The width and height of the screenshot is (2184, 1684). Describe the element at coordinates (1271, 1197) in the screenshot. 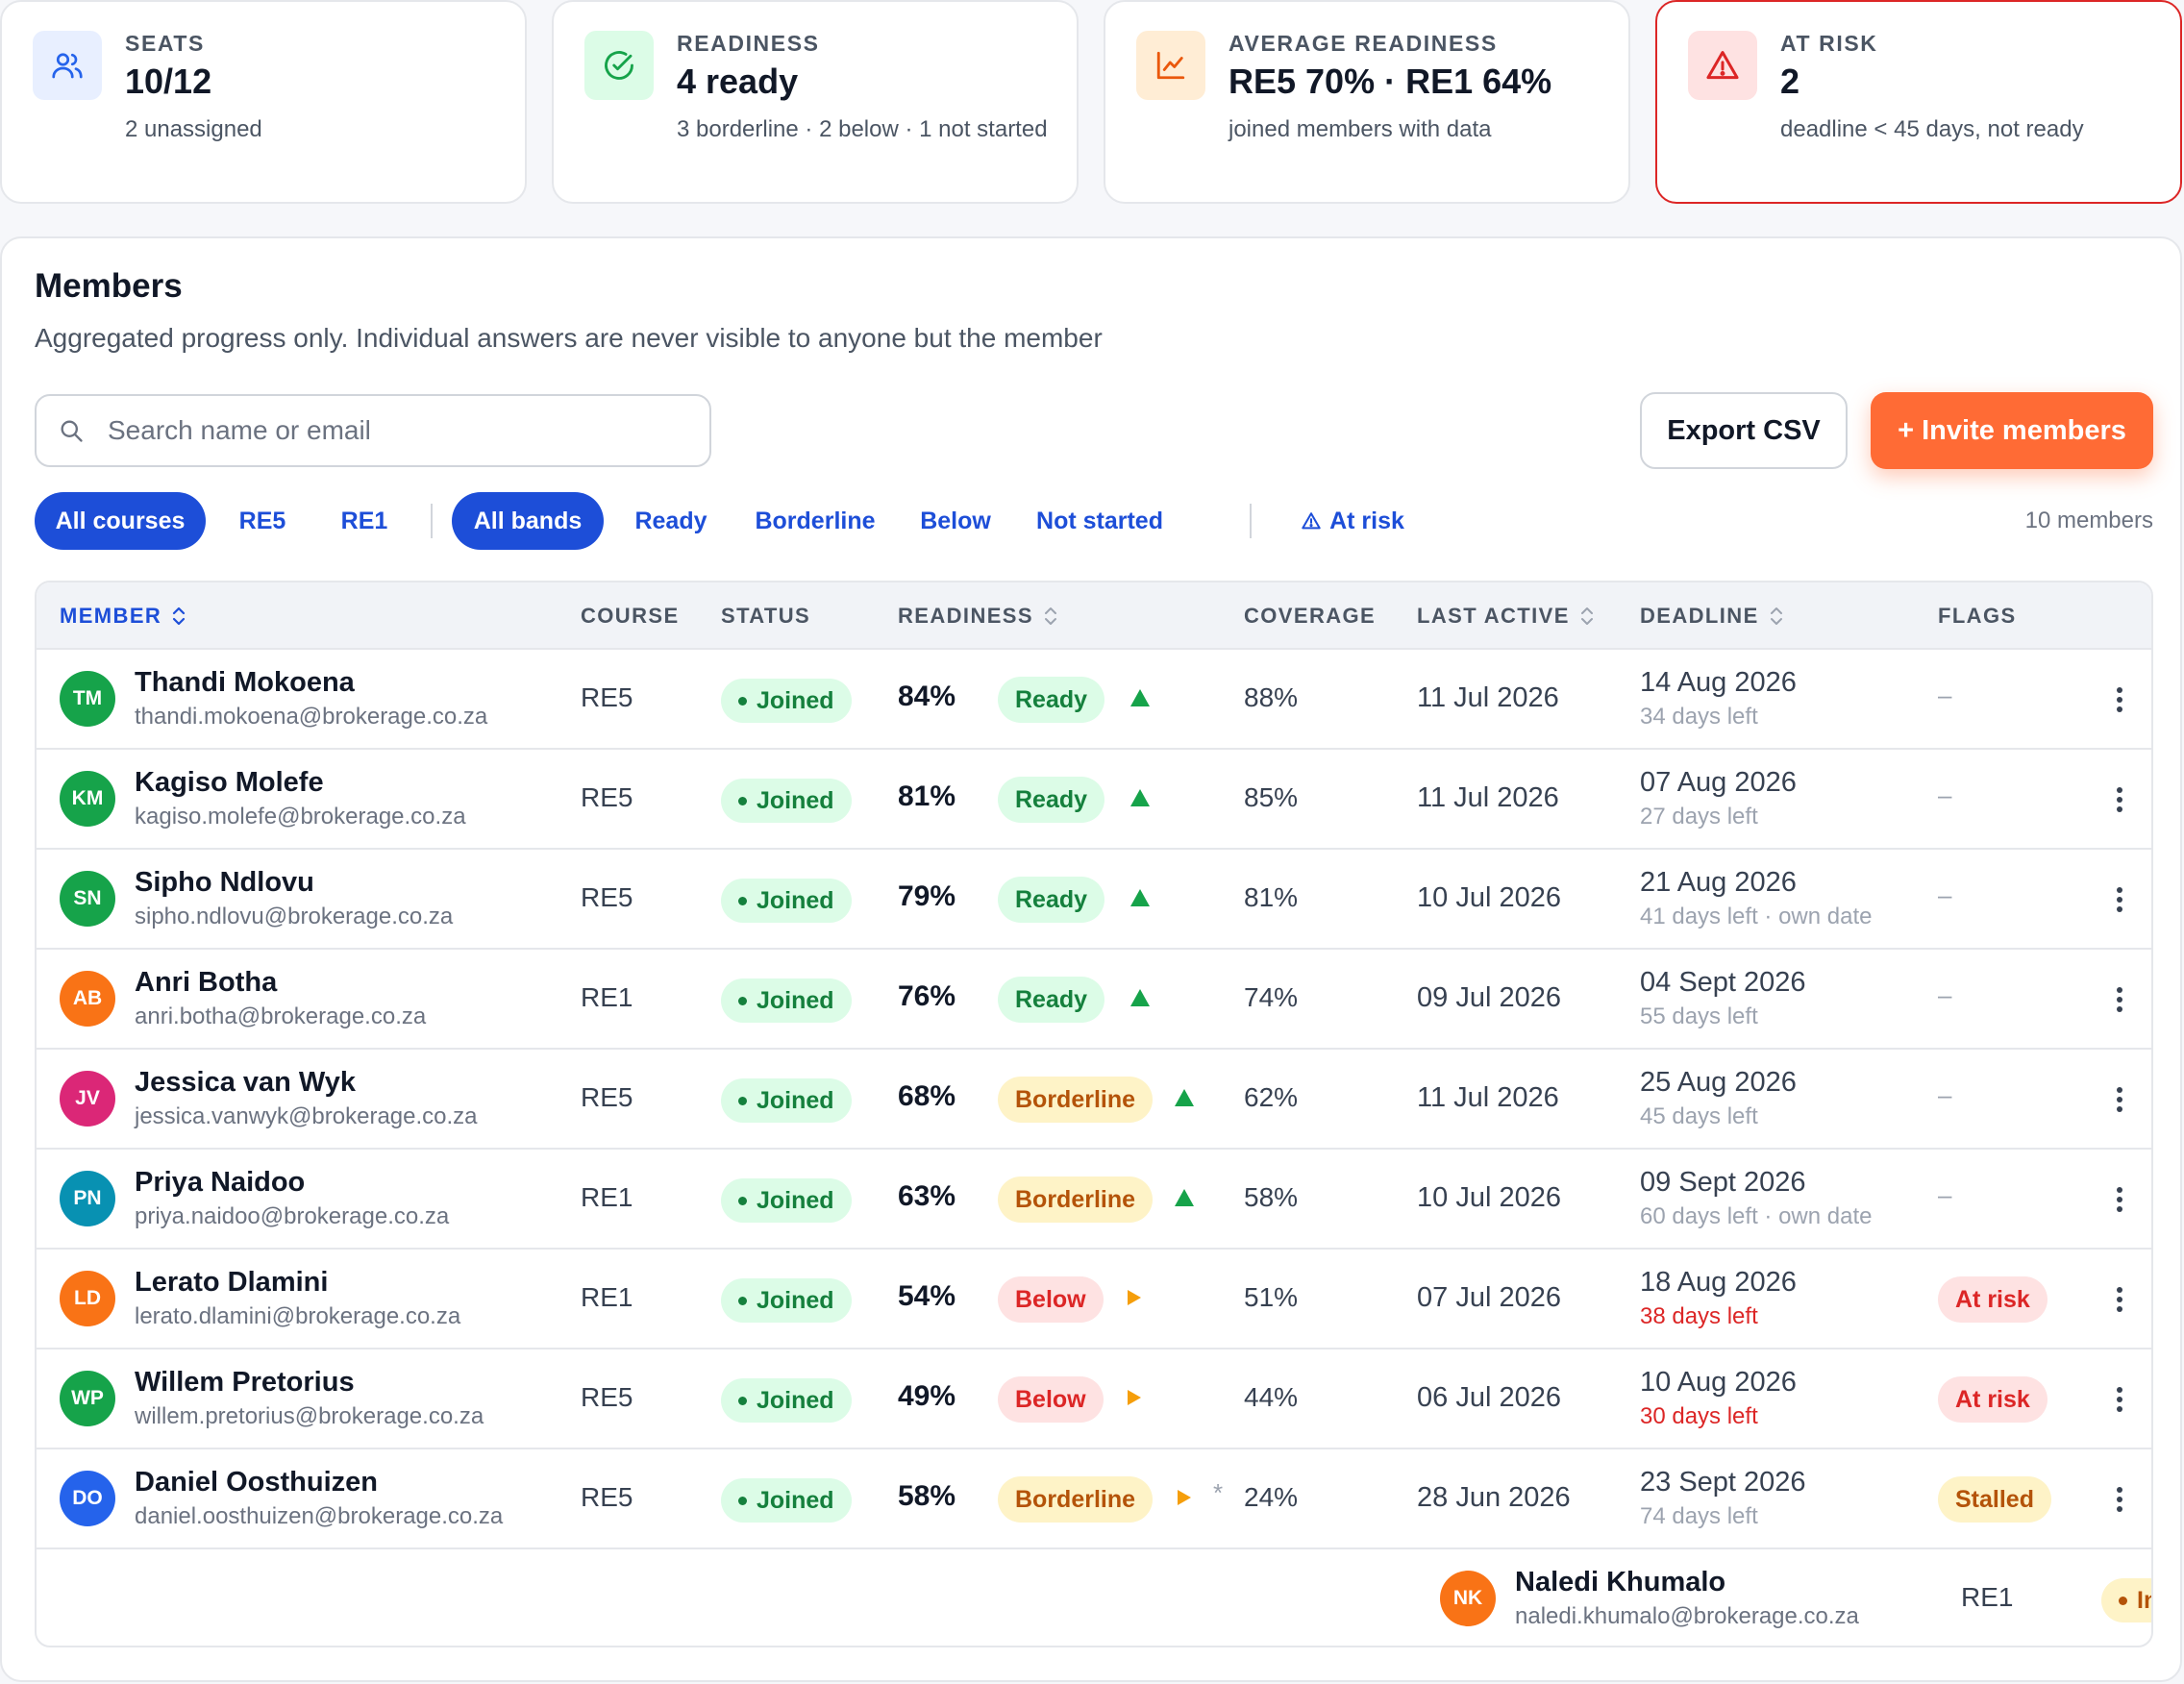

I see `coverage-cell: 58%` at that location.